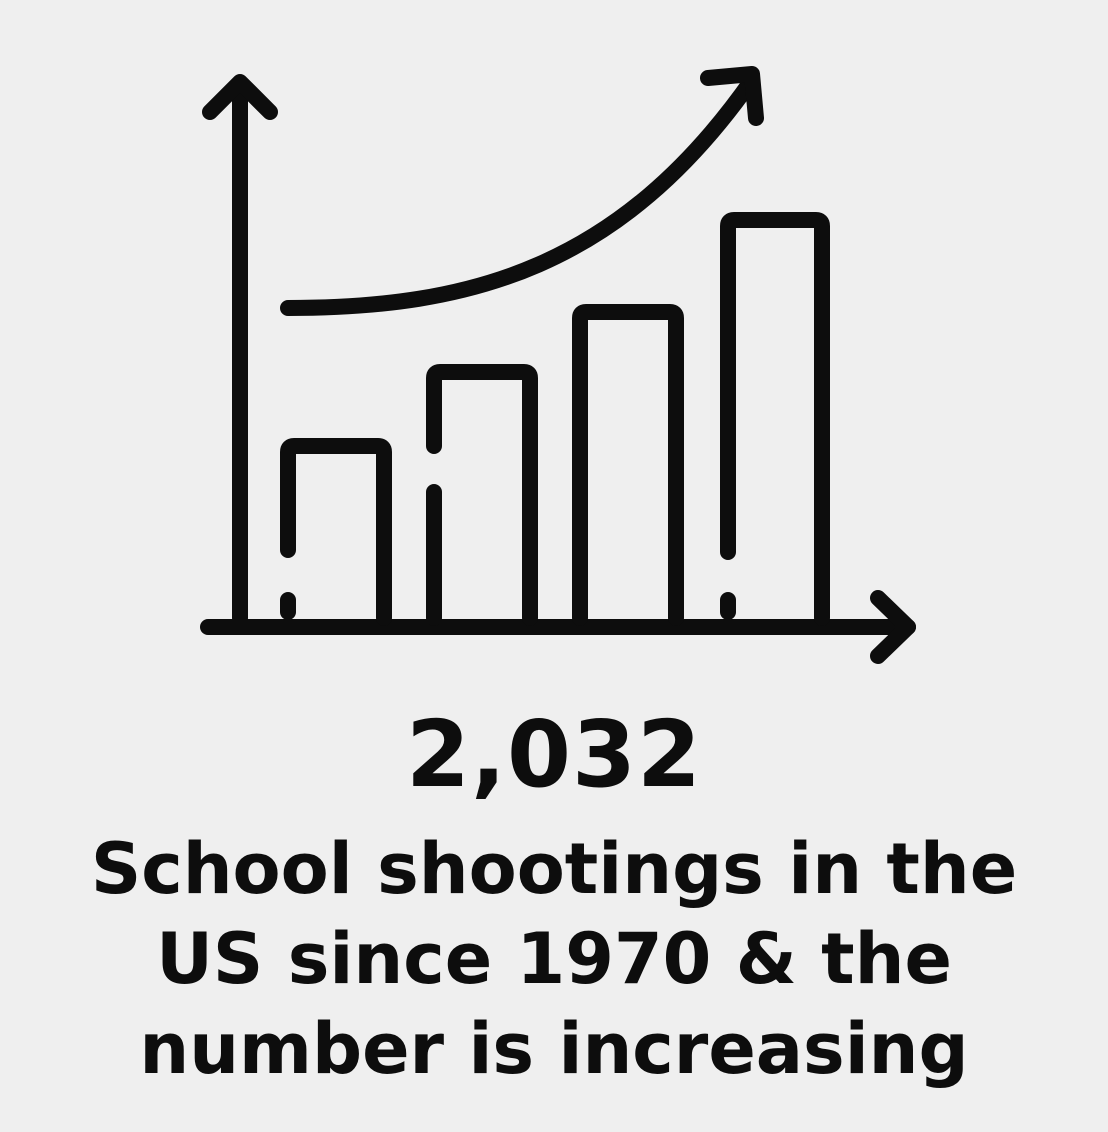 The width and height of the screenshot is (1108, 1132). What do you see at coordinates (336, 532) in the screenshot?
I see `bar-1-outline` at bounding box center [336, 532].